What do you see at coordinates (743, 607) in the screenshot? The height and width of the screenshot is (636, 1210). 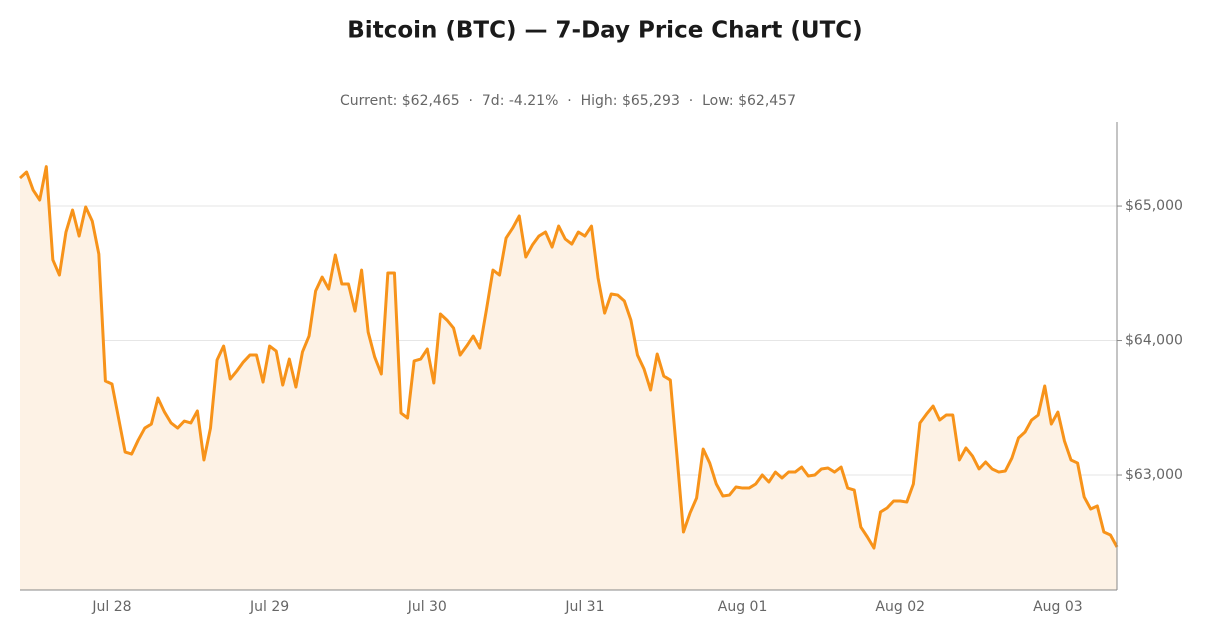 I see `x-tick-label: Aug 01` at bounding box center [743, 607].